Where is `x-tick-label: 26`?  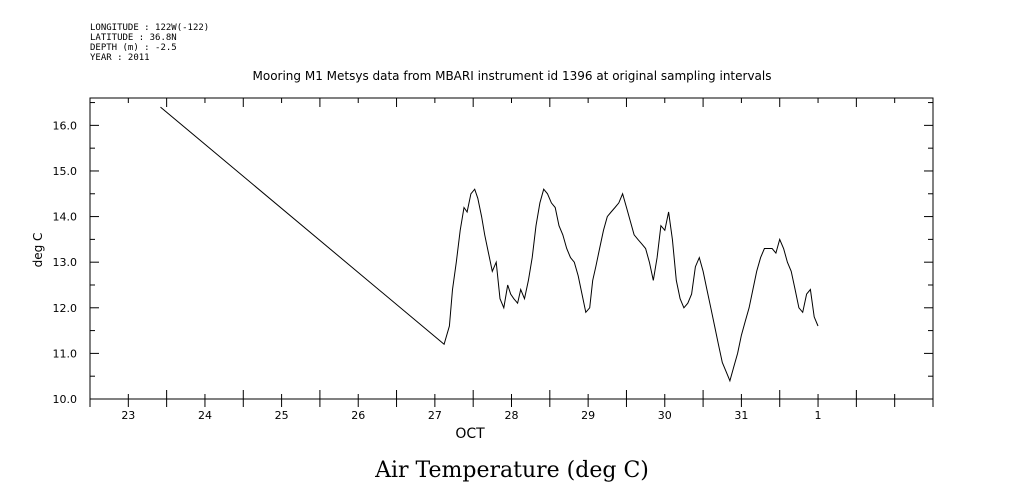 x-tick-label: 26 is located at coordinates (358, 415).